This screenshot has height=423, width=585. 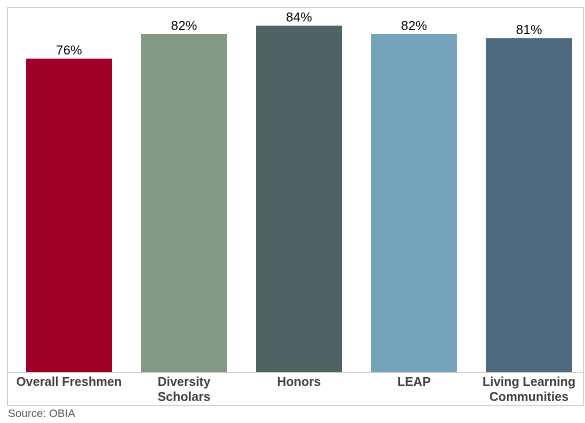 What do you see at coordinates (299, 17) in the screenshot?
I see `data-label-2: 84%` at bounding box center [299, 17].